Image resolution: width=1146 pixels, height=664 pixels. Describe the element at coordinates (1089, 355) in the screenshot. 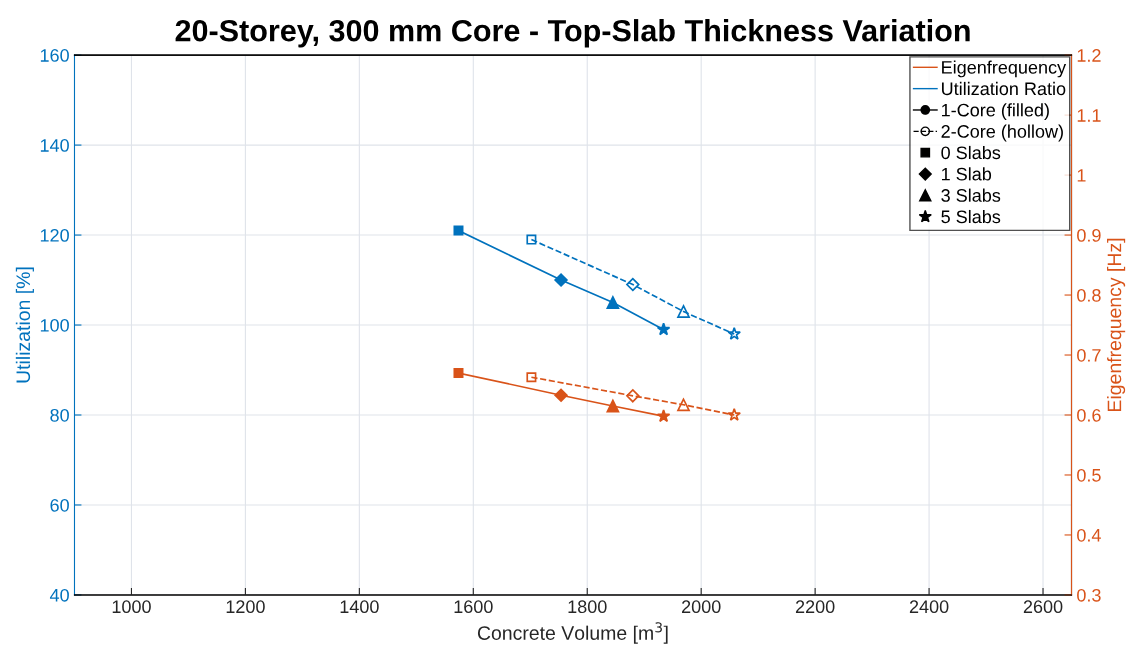

I see `y2-tick-label: 0.7` at that location.